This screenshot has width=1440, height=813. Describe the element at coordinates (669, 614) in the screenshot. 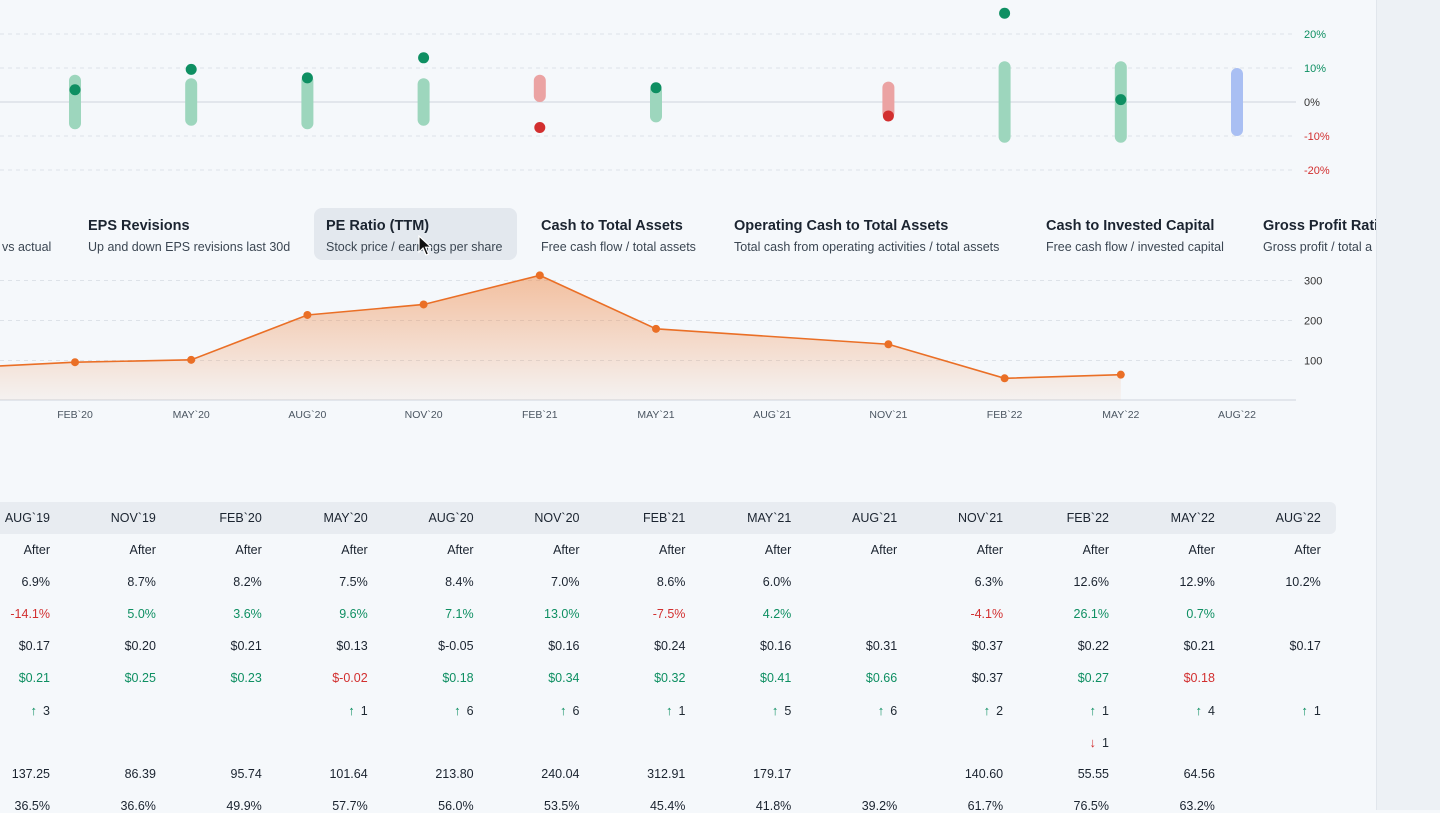

I see `table-cell: -7.5%` at that location.